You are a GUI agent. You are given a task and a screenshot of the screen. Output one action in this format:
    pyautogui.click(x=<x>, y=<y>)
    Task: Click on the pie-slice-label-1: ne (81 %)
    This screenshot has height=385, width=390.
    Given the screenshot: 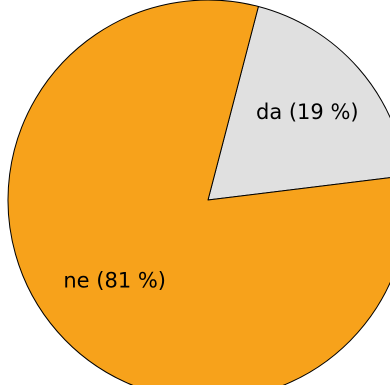 What is the action you would take?
    pyautogui.click(x=114, y=281)
    